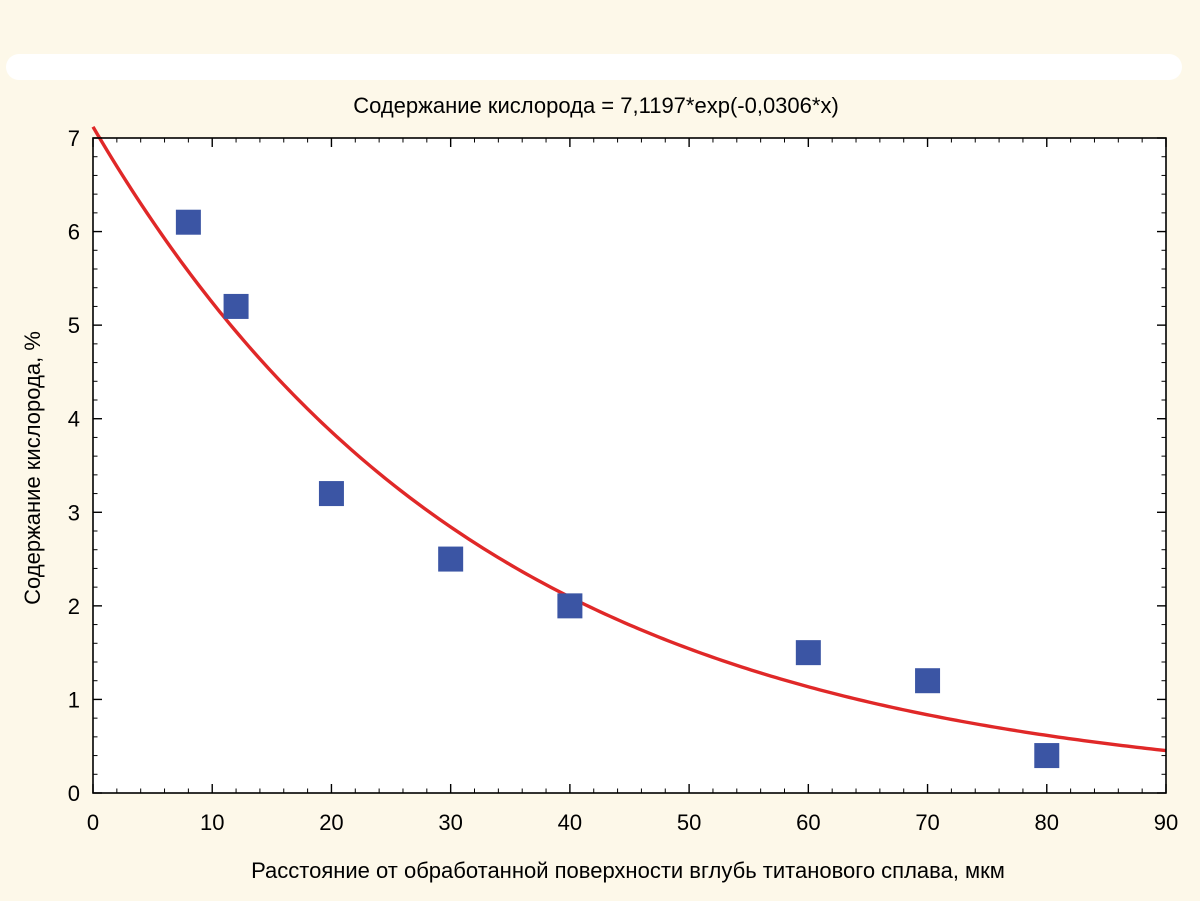 Image resolution: width=1200 pixels, height=901 pixels. Describe the element at coordinates (74, 325) in the screenshot. I see `y-tick-label: 5` at that location.